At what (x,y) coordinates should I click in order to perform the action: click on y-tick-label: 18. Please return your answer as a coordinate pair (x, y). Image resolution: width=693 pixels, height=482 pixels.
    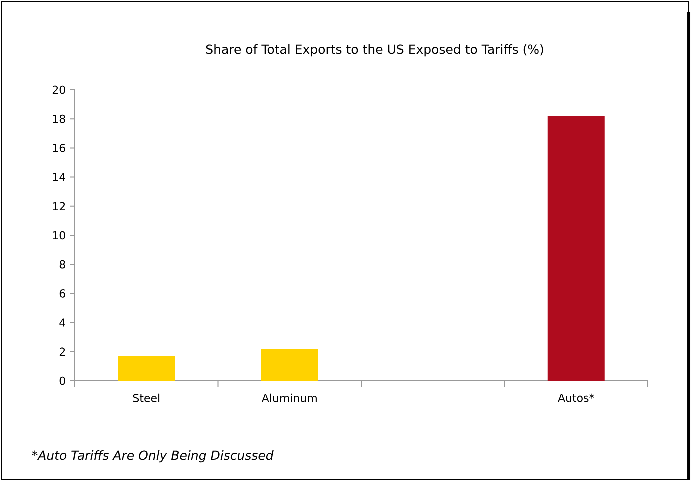
    Looking at the image, I should click on (59, 119).